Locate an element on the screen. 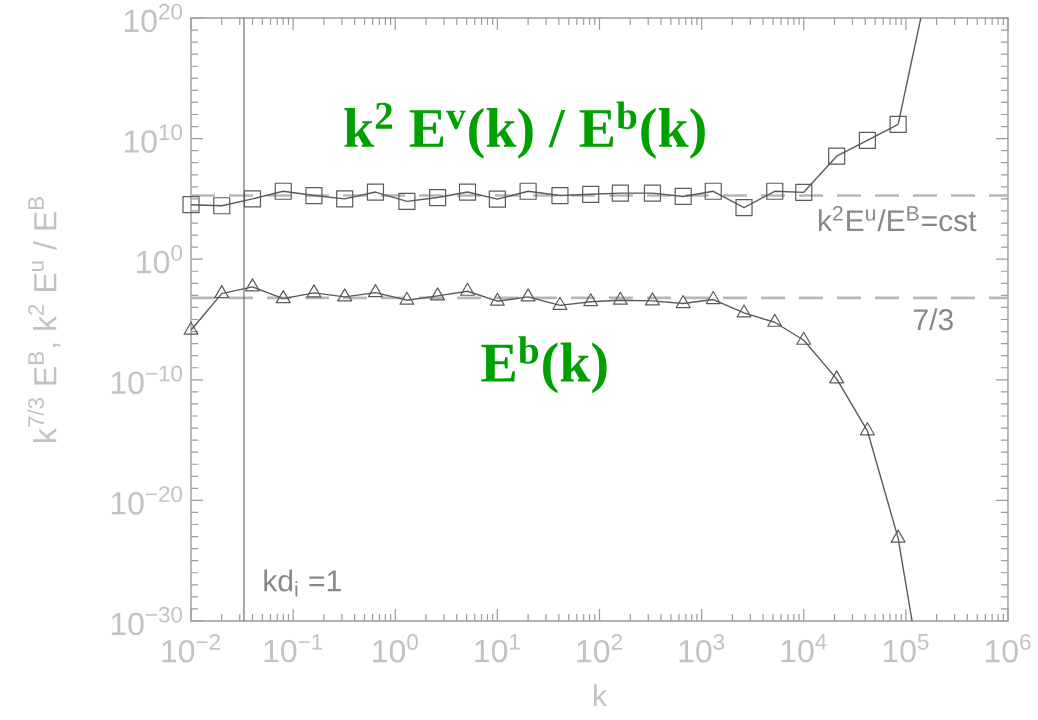 This screenshot has height=720, width=1038. x-tick-label: 10$^{3}$ is located at coordinates (702, 648).